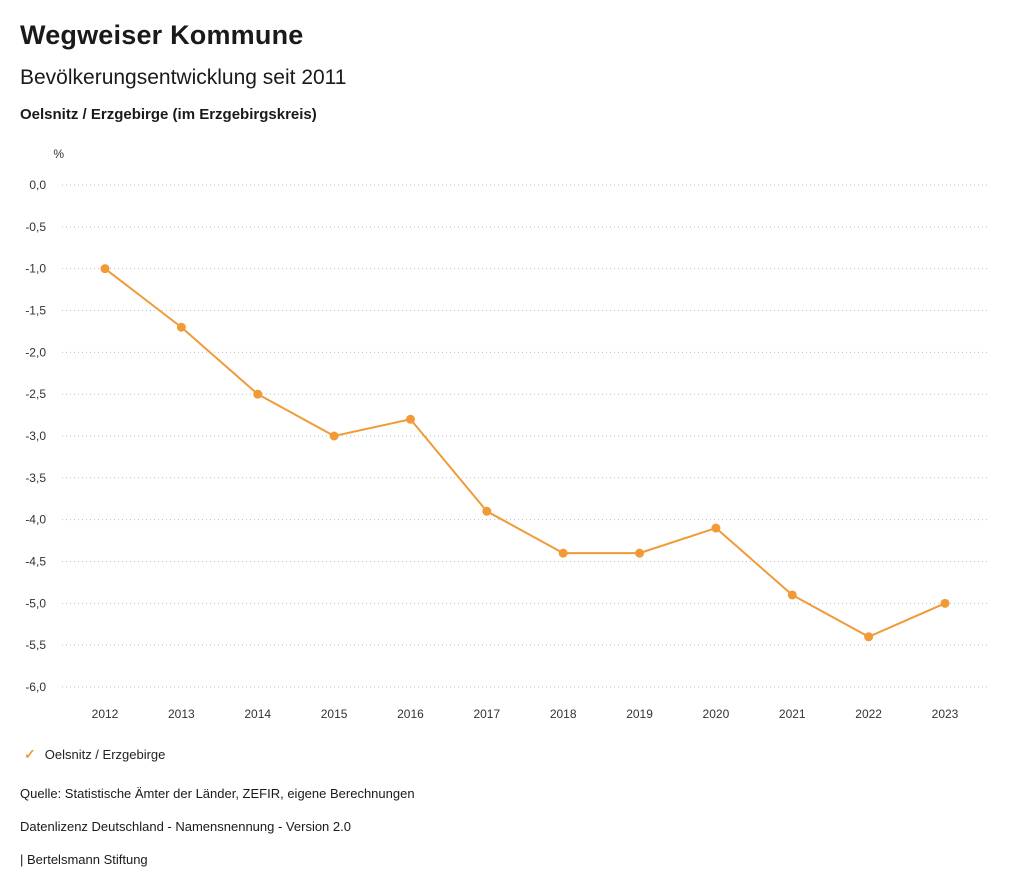 Image resolution: width=1024 pixels, height=888 pixels. What do you see at coordinates (35, 520) in the screenshot?
I see `y-tick-label: -4,0` at bounding box center [35, 520].